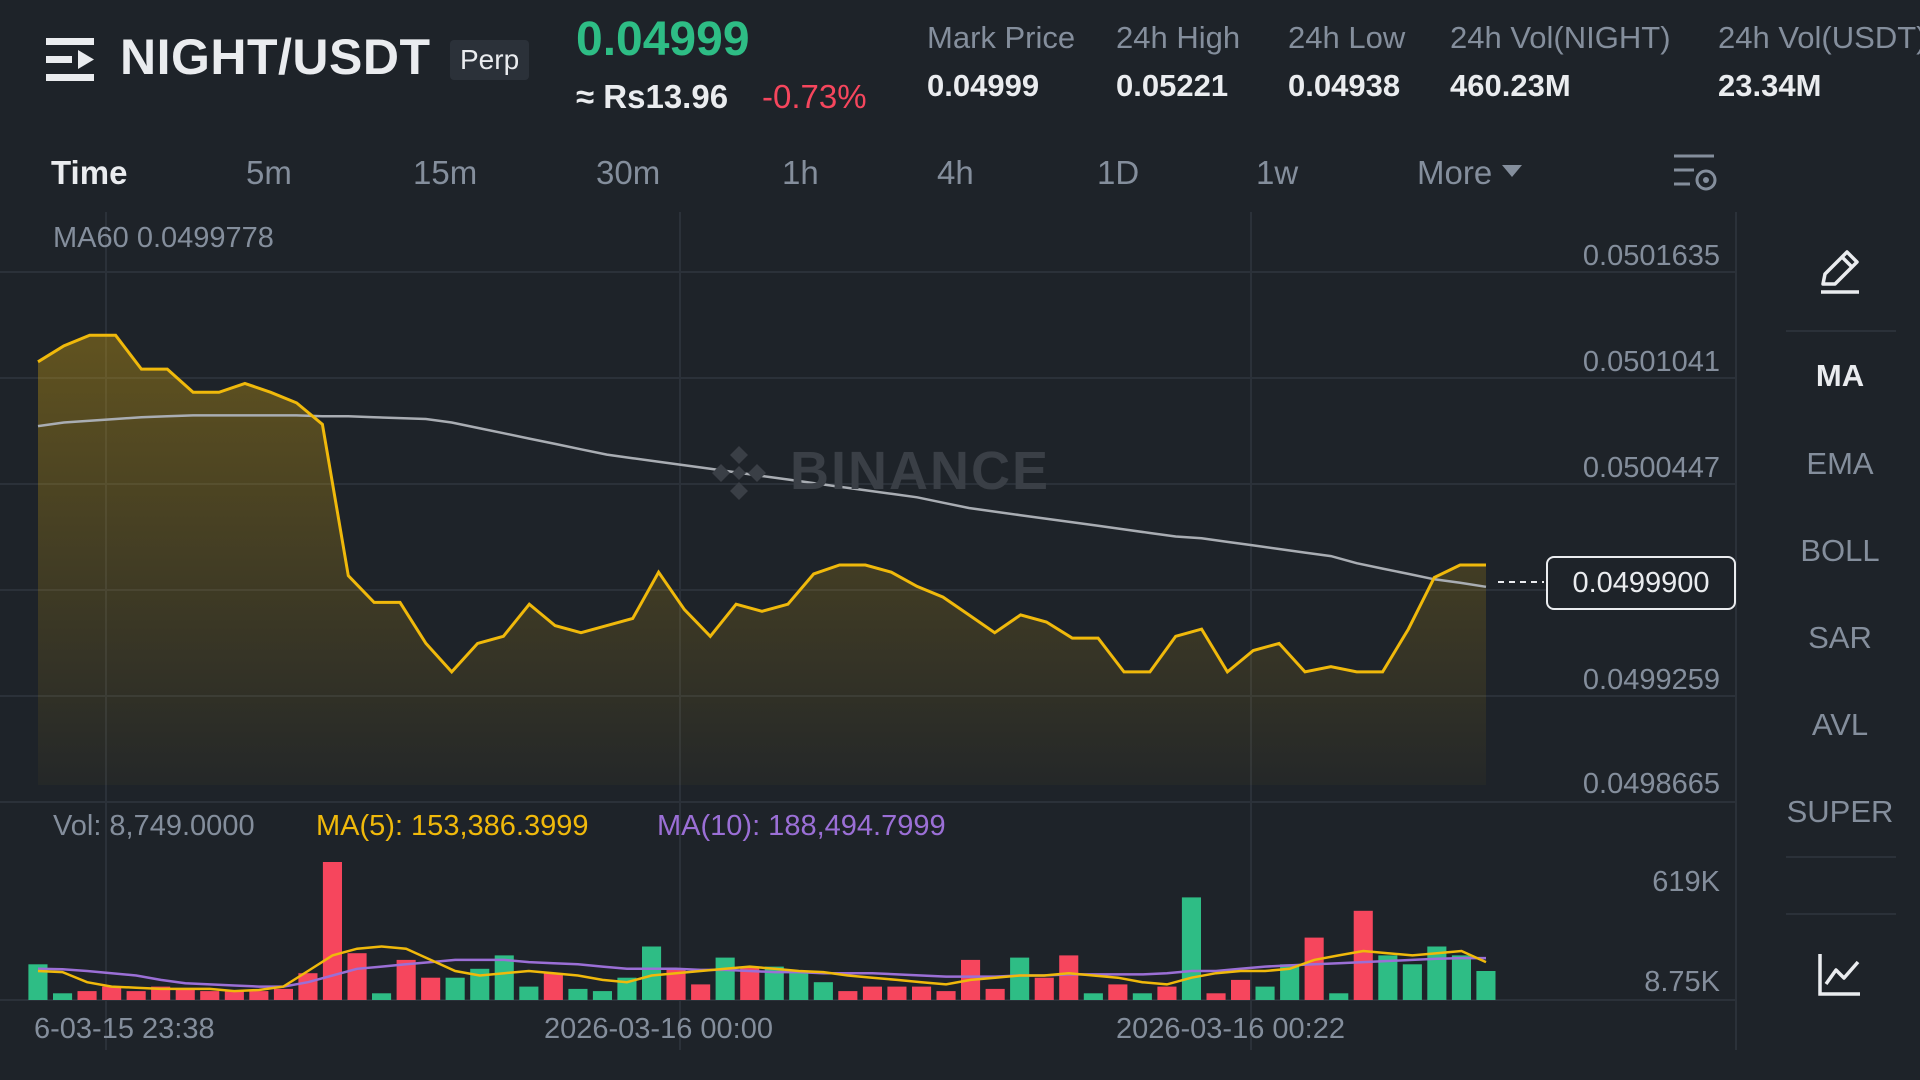 The image size is (1920, 1080). Describe the element at coordinates (762, 931) in the screenshot. I see `volume-bars` at that location.